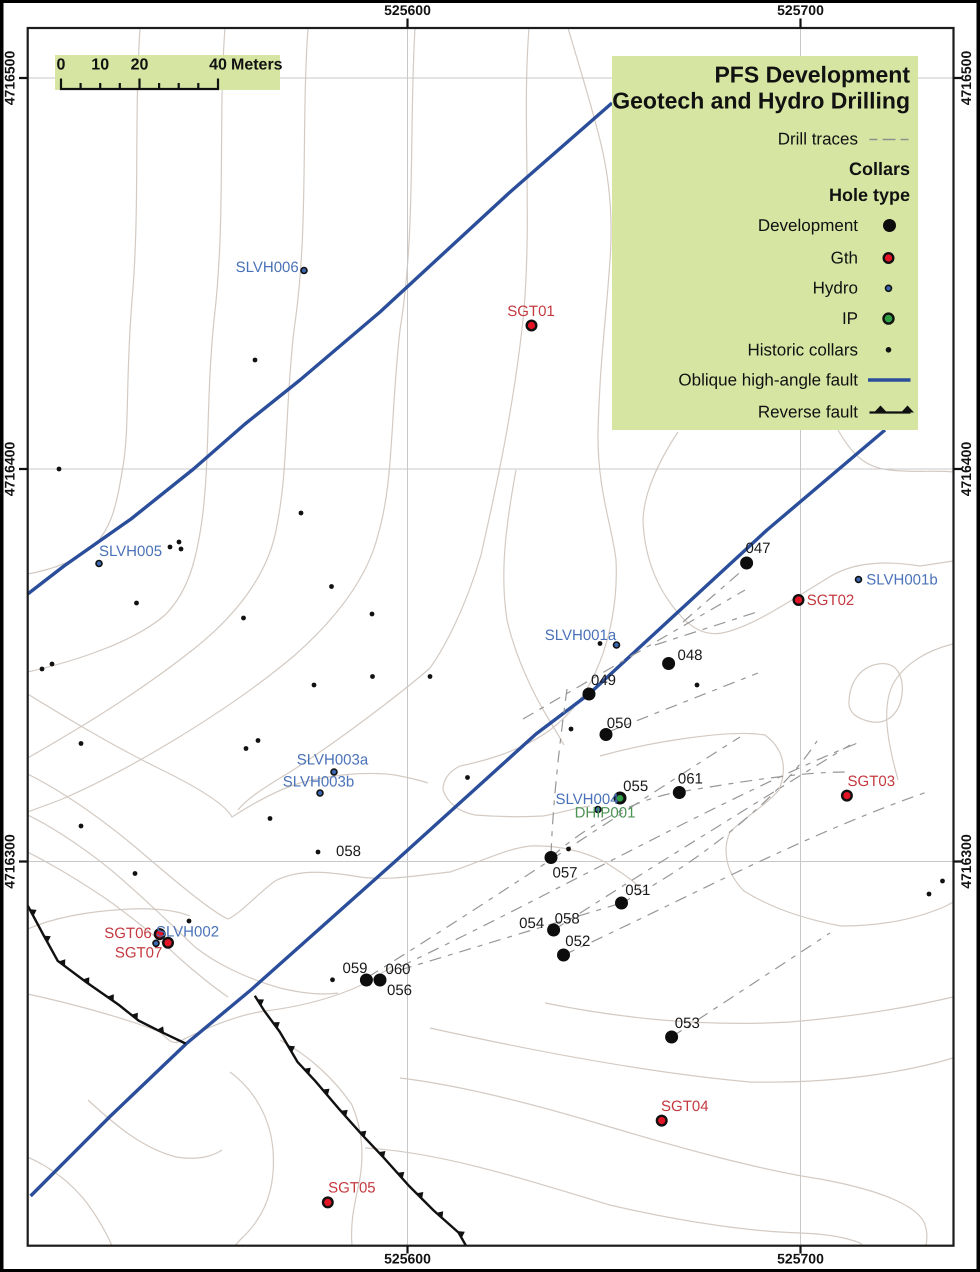 The height and width of the screenshot is (1272, 980). Describe the element at coordinates (586, 799) in the screenshot. I see `svg-text: SLVH004` at that location.